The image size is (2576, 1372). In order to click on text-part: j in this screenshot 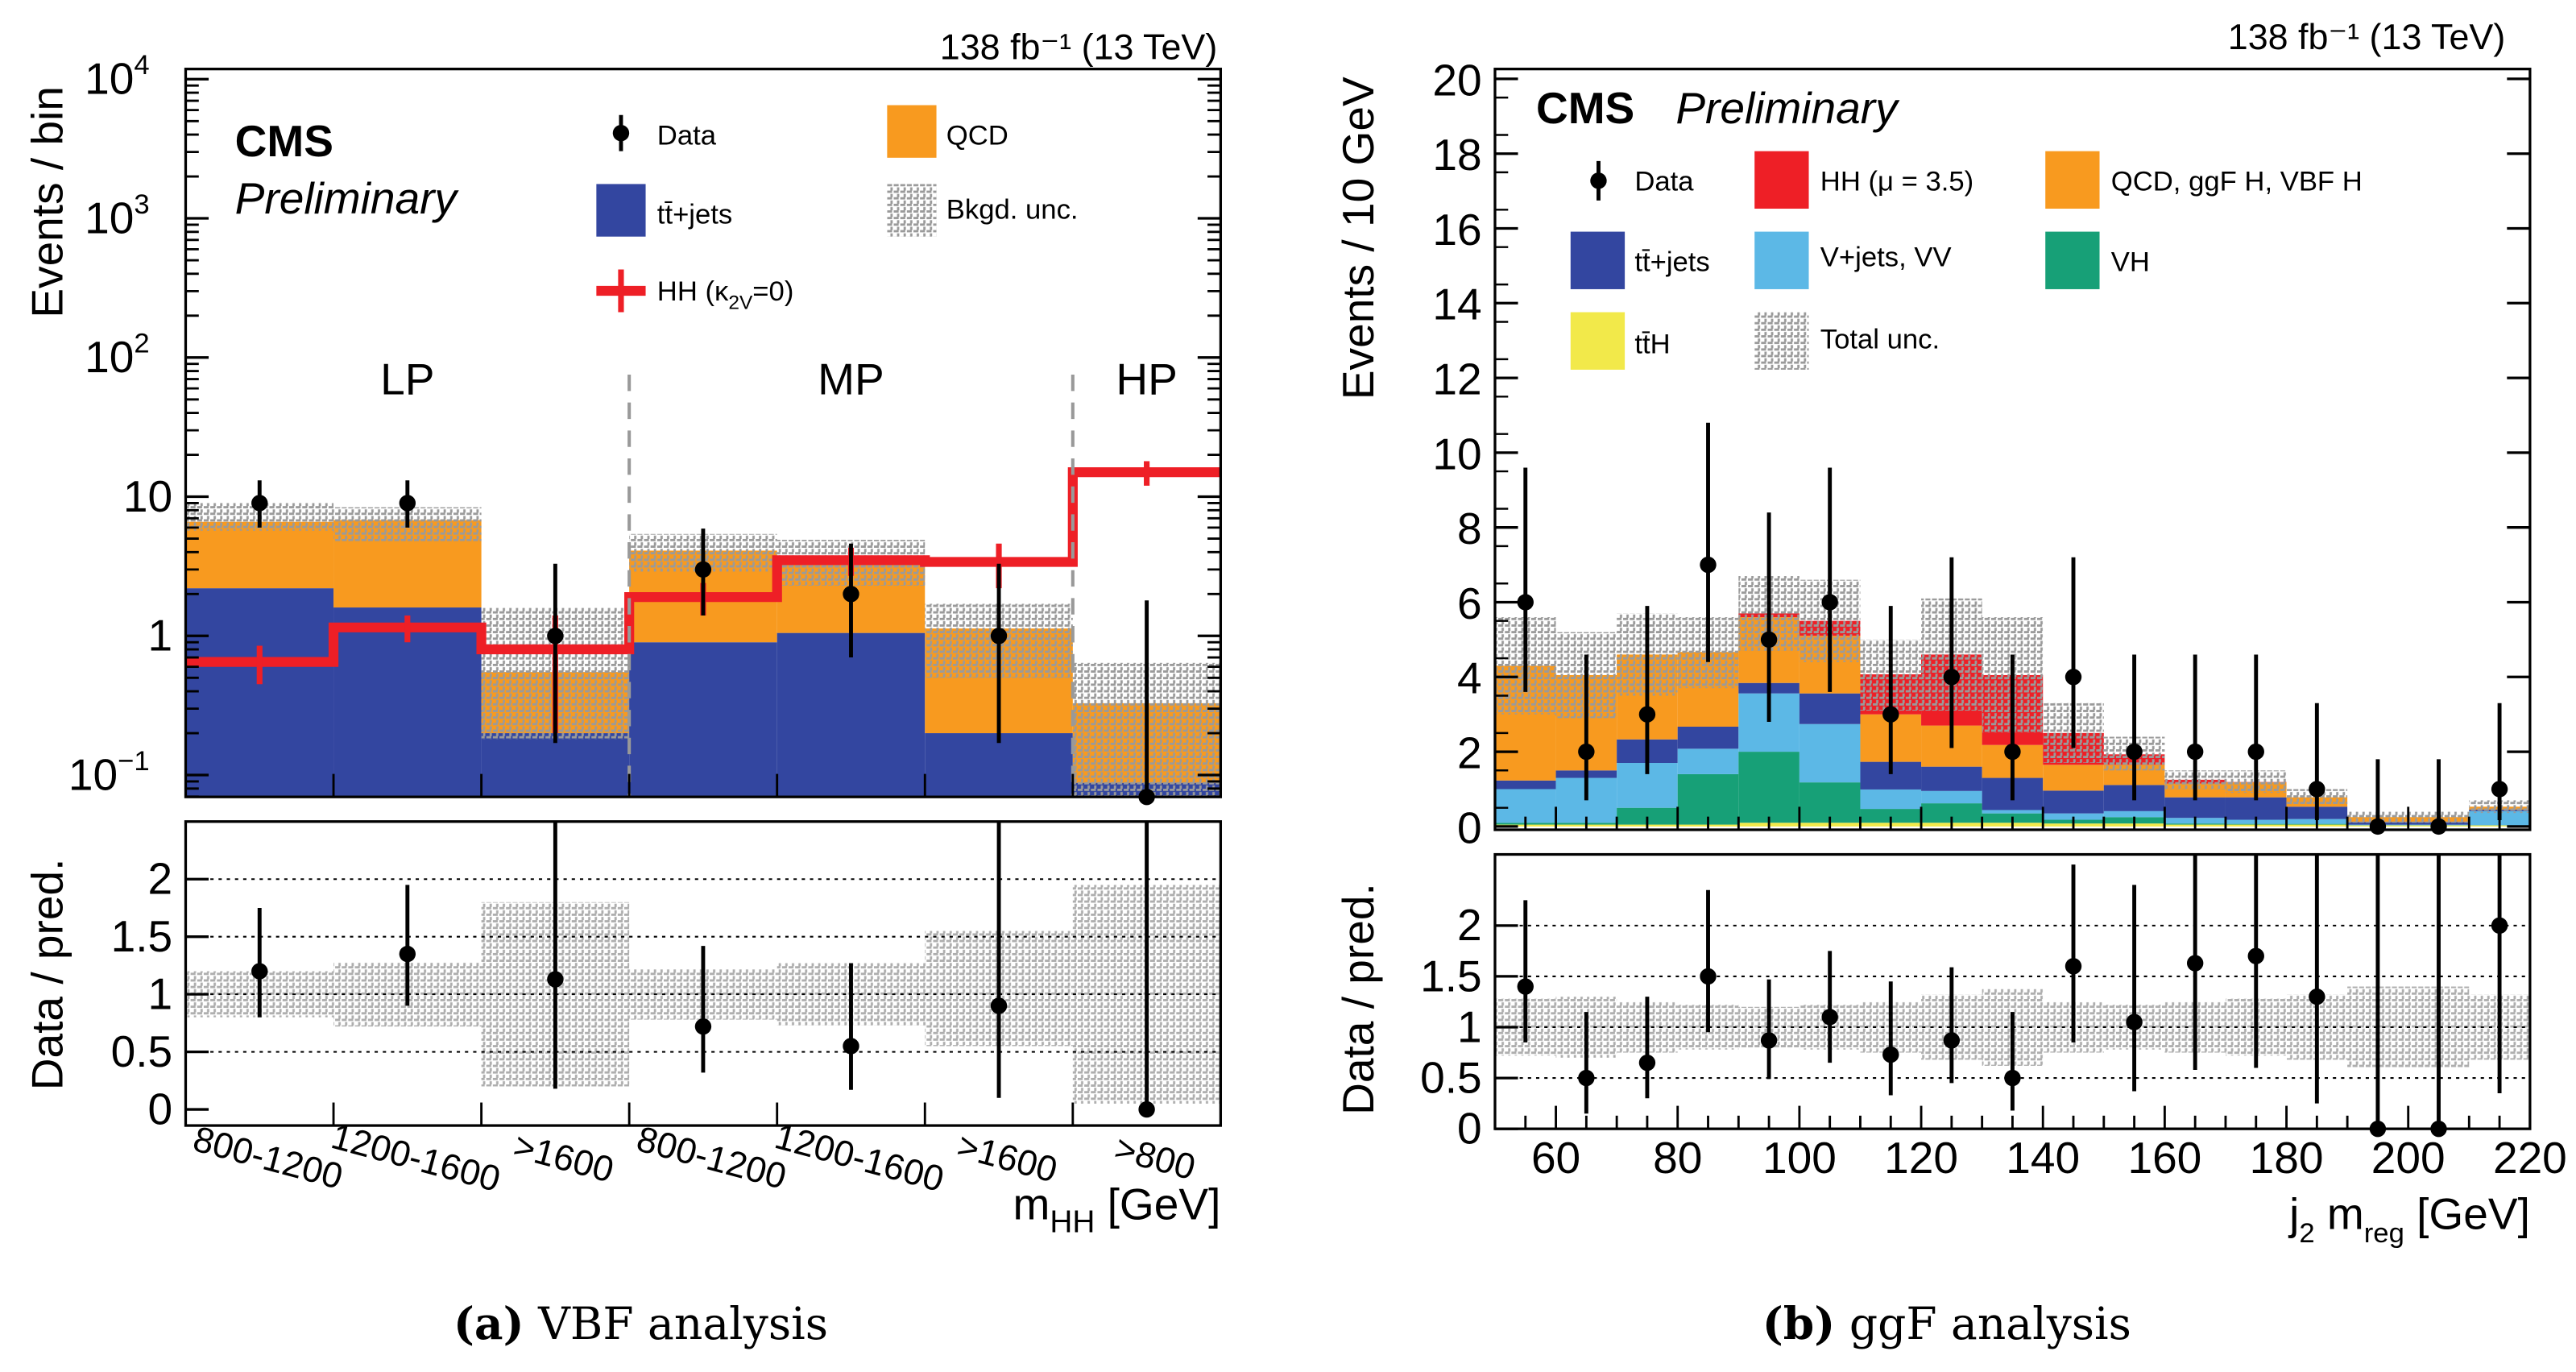, I will do `click(2293, 1214)`.